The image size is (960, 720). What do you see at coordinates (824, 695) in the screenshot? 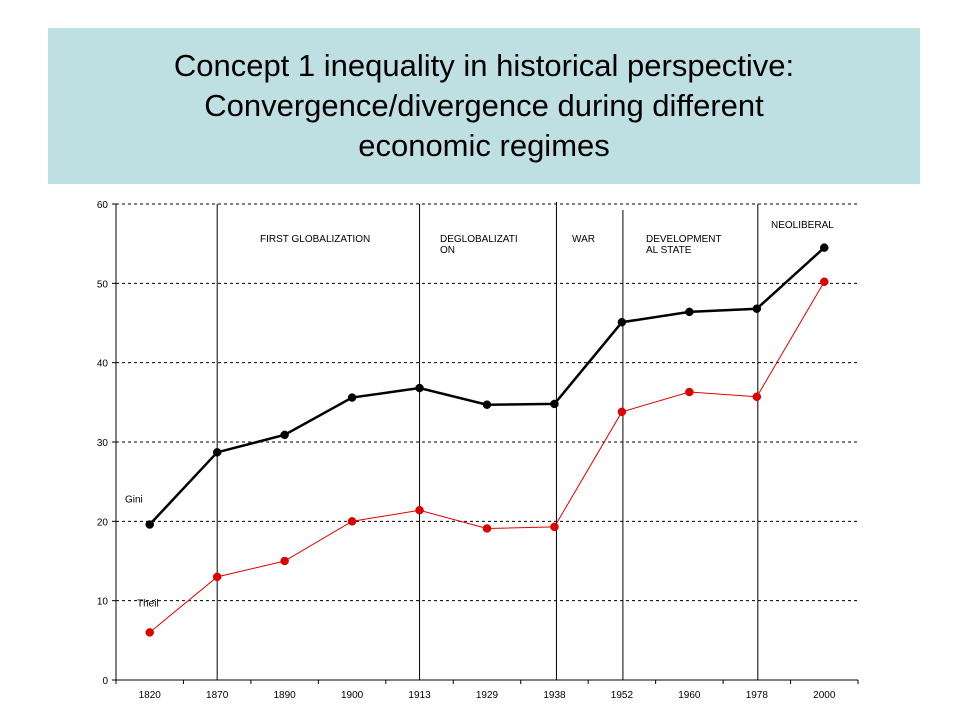
I see `x-tick-label: 2000` at bounding box center [824, 695].